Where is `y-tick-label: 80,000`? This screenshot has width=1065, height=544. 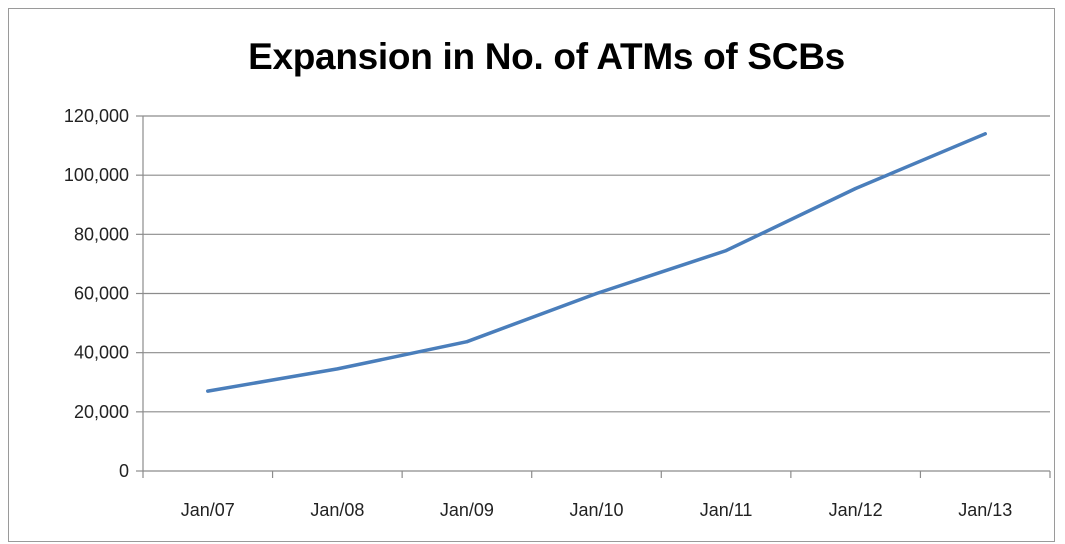
y-tick-label: 80,000 is located at coordinates (101, 234).